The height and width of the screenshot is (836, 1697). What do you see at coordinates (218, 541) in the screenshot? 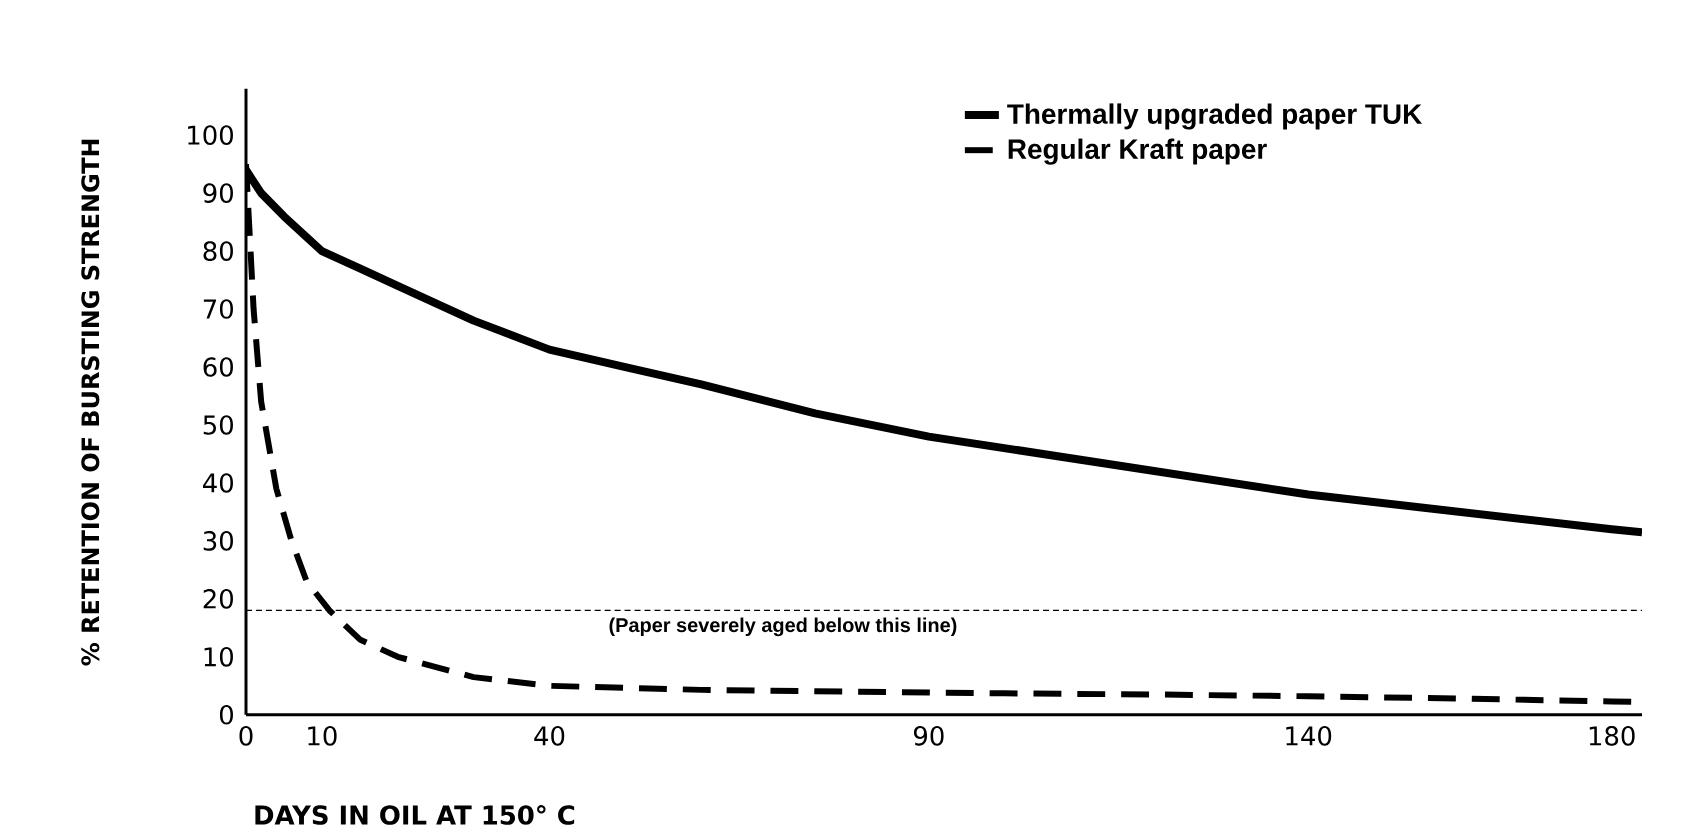
I see `y-tick-label: 30` at bounding box center [218, 541].